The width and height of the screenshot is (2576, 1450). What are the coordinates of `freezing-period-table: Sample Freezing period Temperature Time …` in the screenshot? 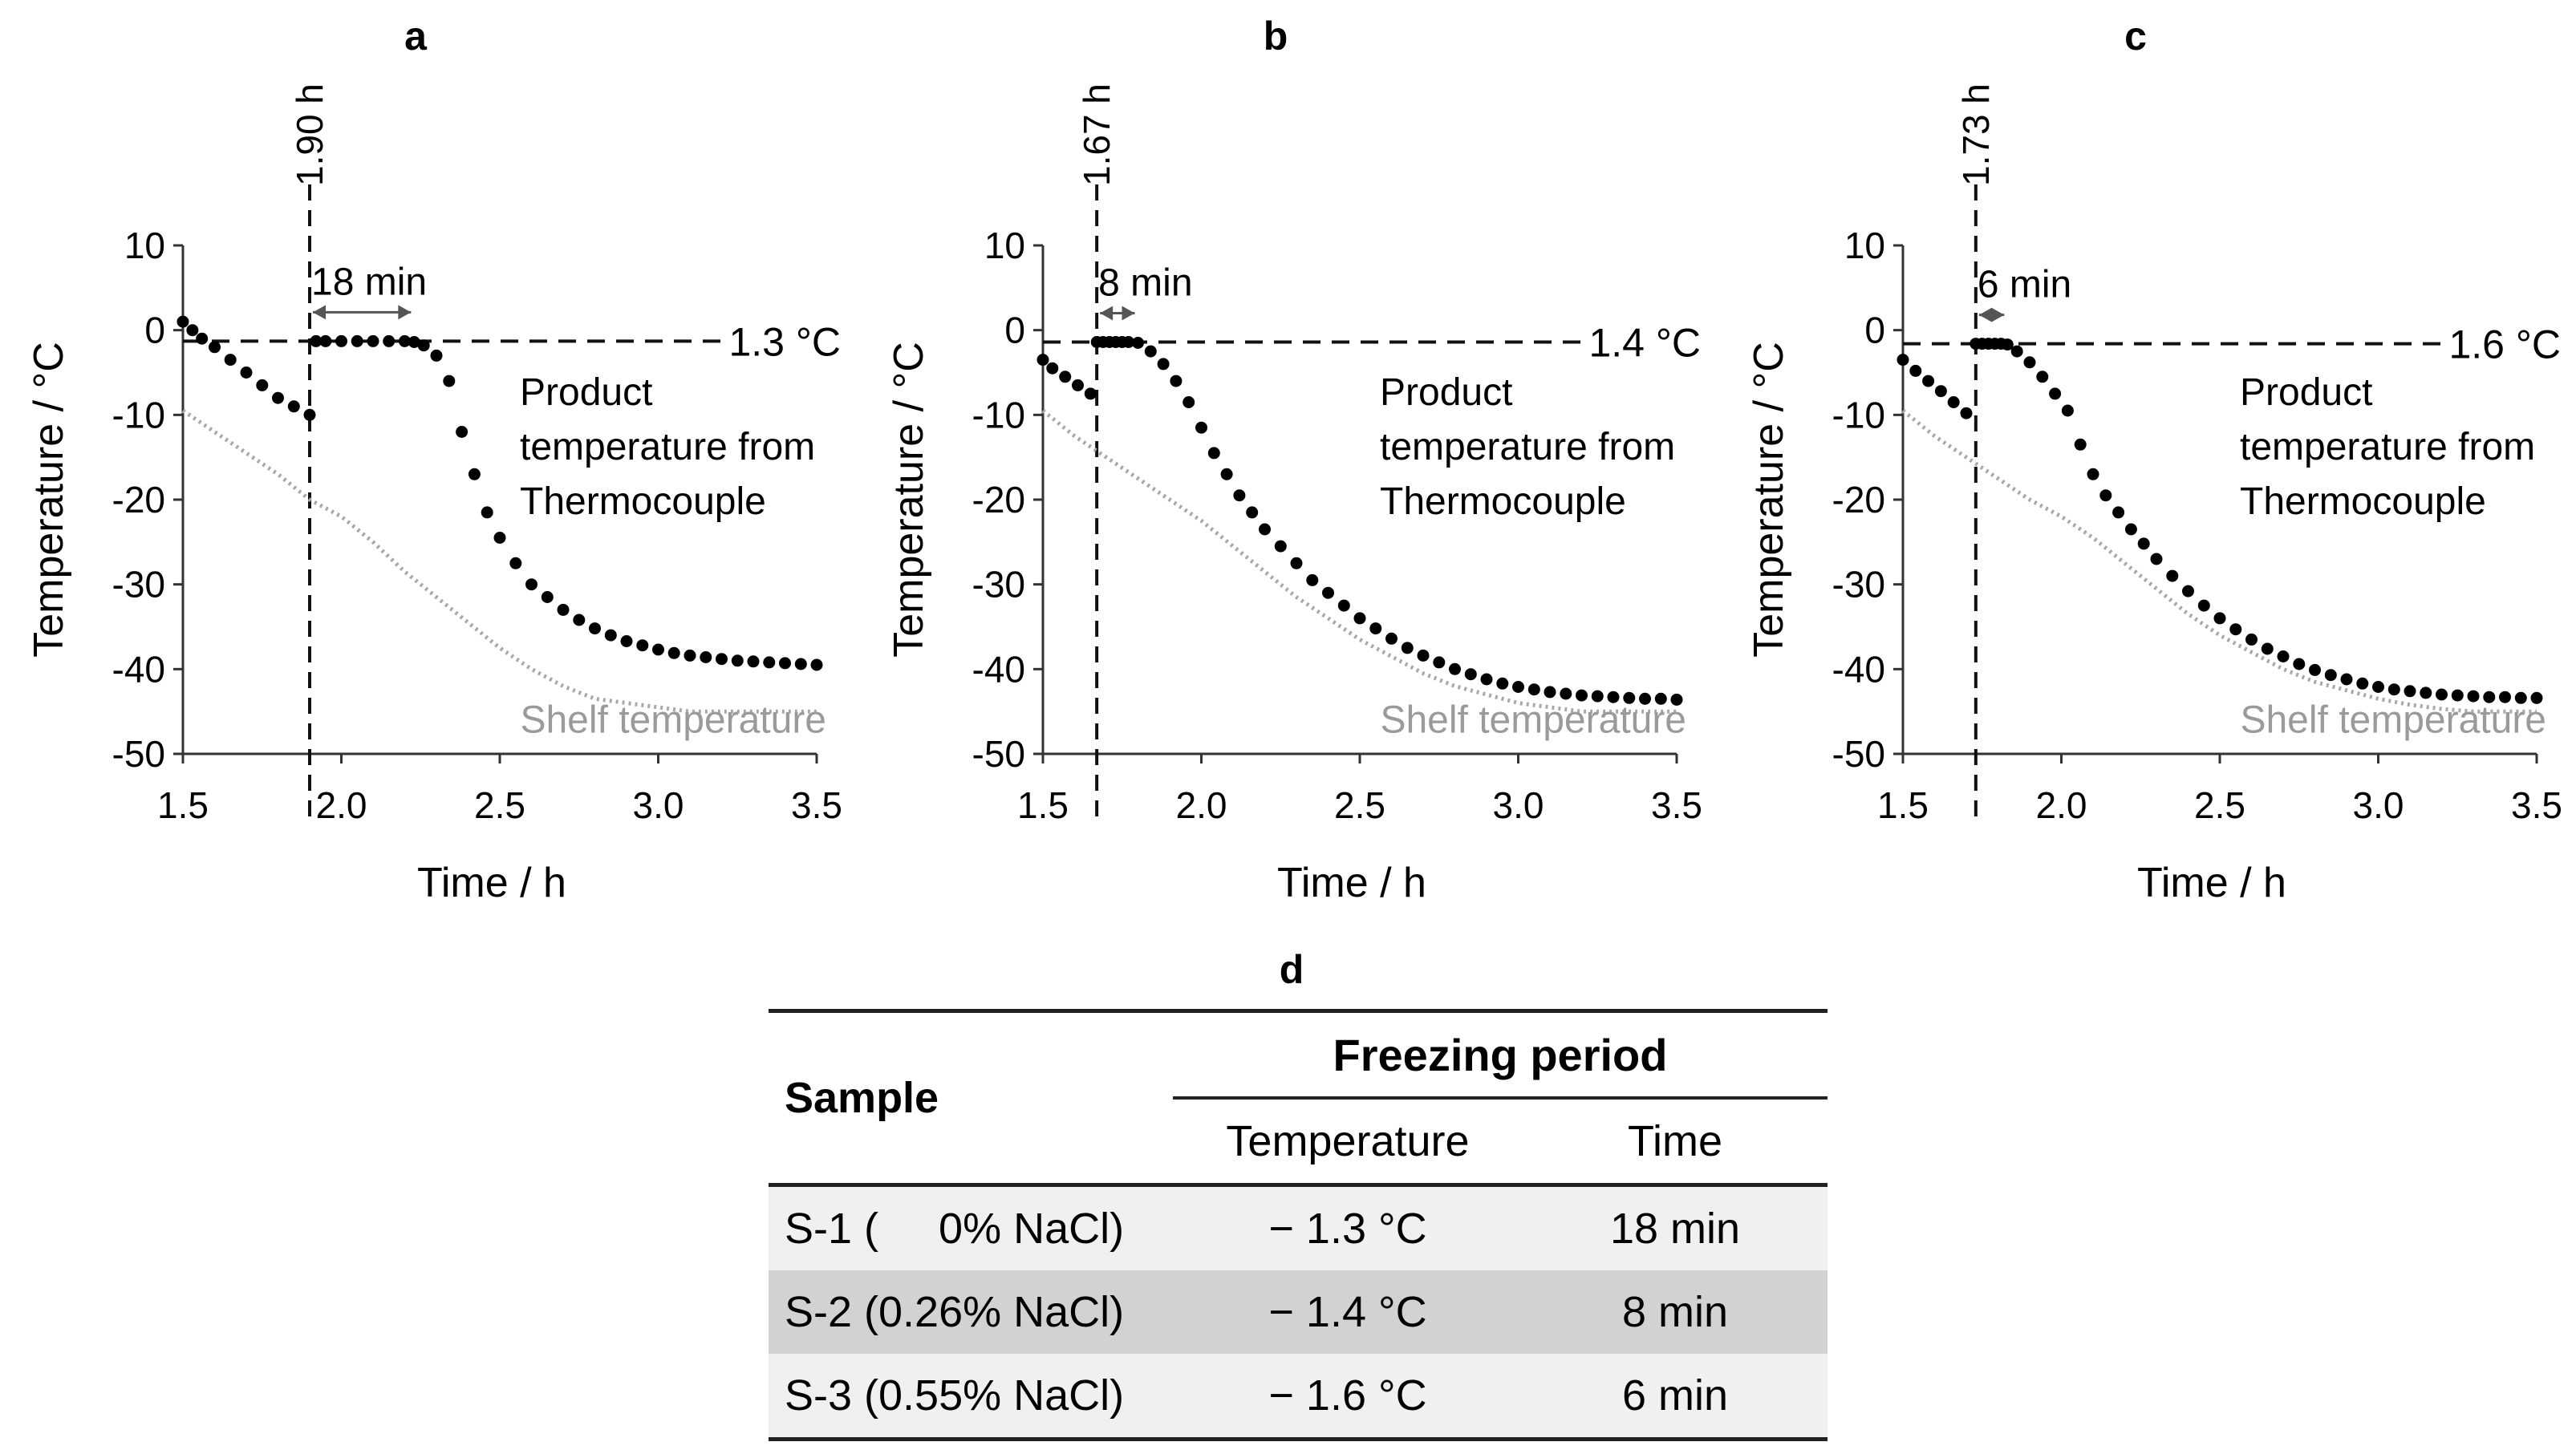 It's located at (1298, 1225).